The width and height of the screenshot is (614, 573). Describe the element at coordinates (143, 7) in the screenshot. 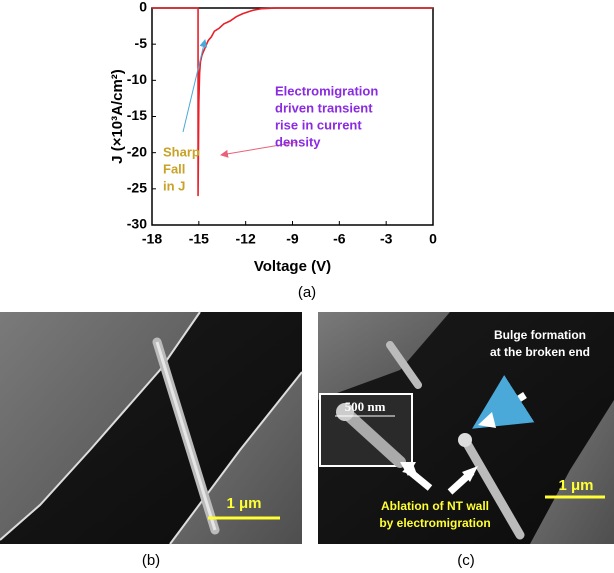

I see `y-tick-label: 0` at that location.